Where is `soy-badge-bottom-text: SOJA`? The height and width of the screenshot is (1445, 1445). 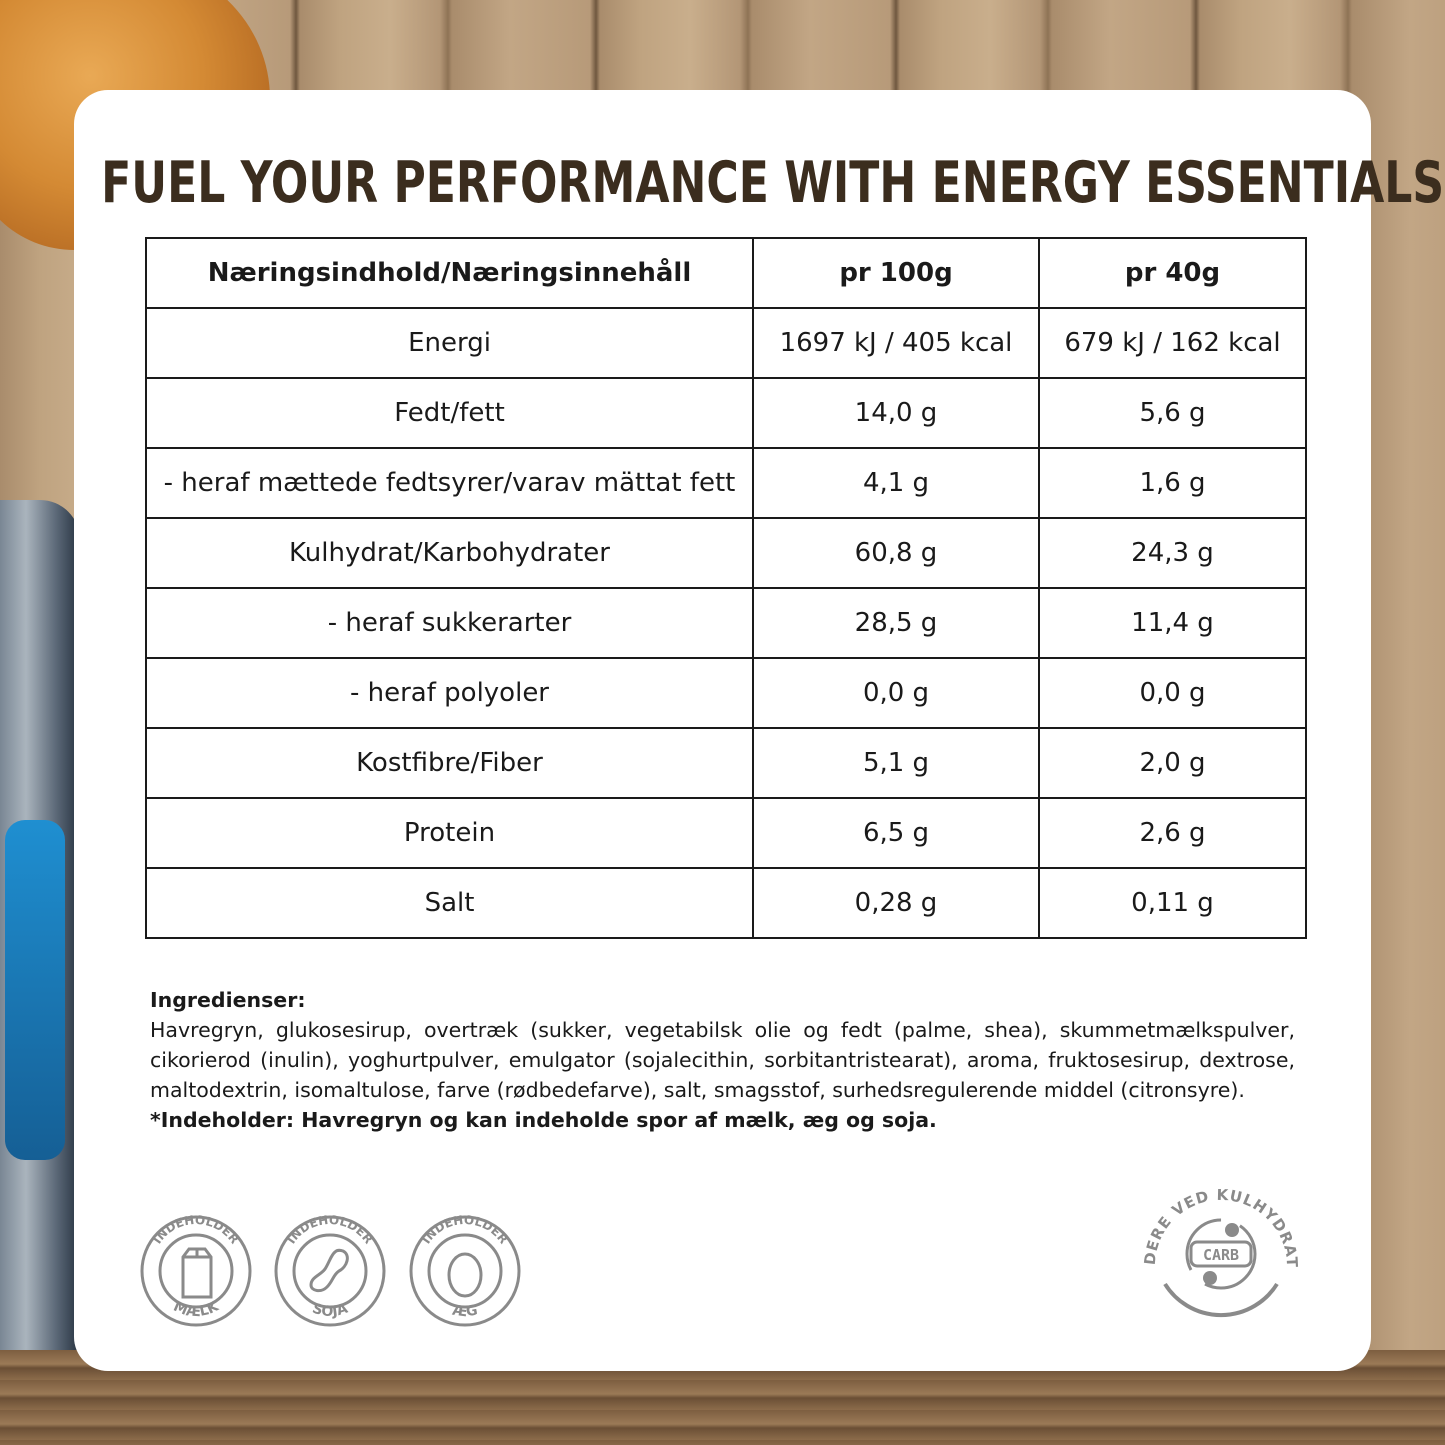 soy-badge-bottom-text: SOJA is located at coordinates (330, 1311).